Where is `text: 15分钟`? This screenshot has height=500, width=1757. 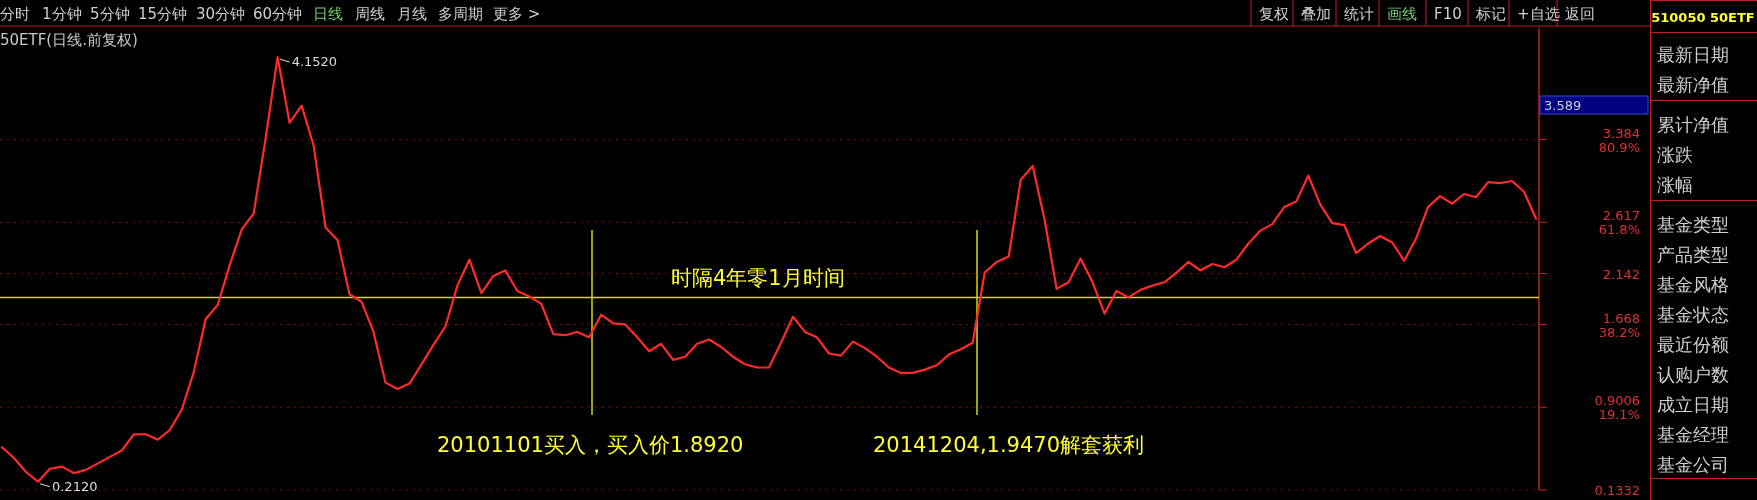 text: 15分钟 is located at coordinates (163, 14).